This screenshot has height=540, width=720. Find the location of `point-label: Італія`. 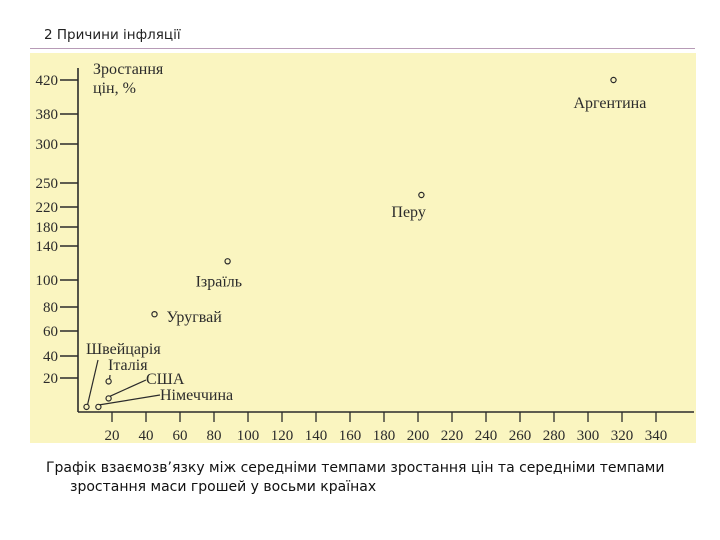

point-label: Італія is located at coordinates (128, 365).